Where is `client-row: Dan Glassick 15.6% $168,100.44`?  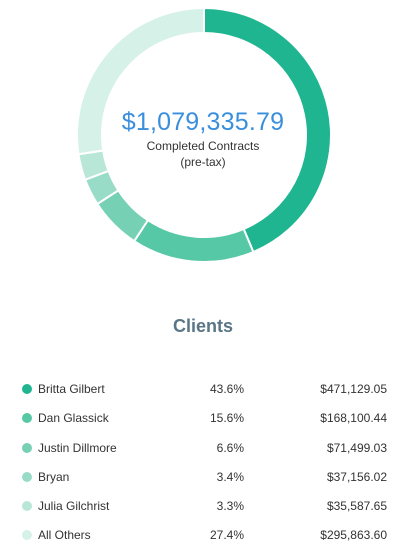
client-row: Dan Glassick 15.6% $168,100.44 is located at coordinates (203, 419).